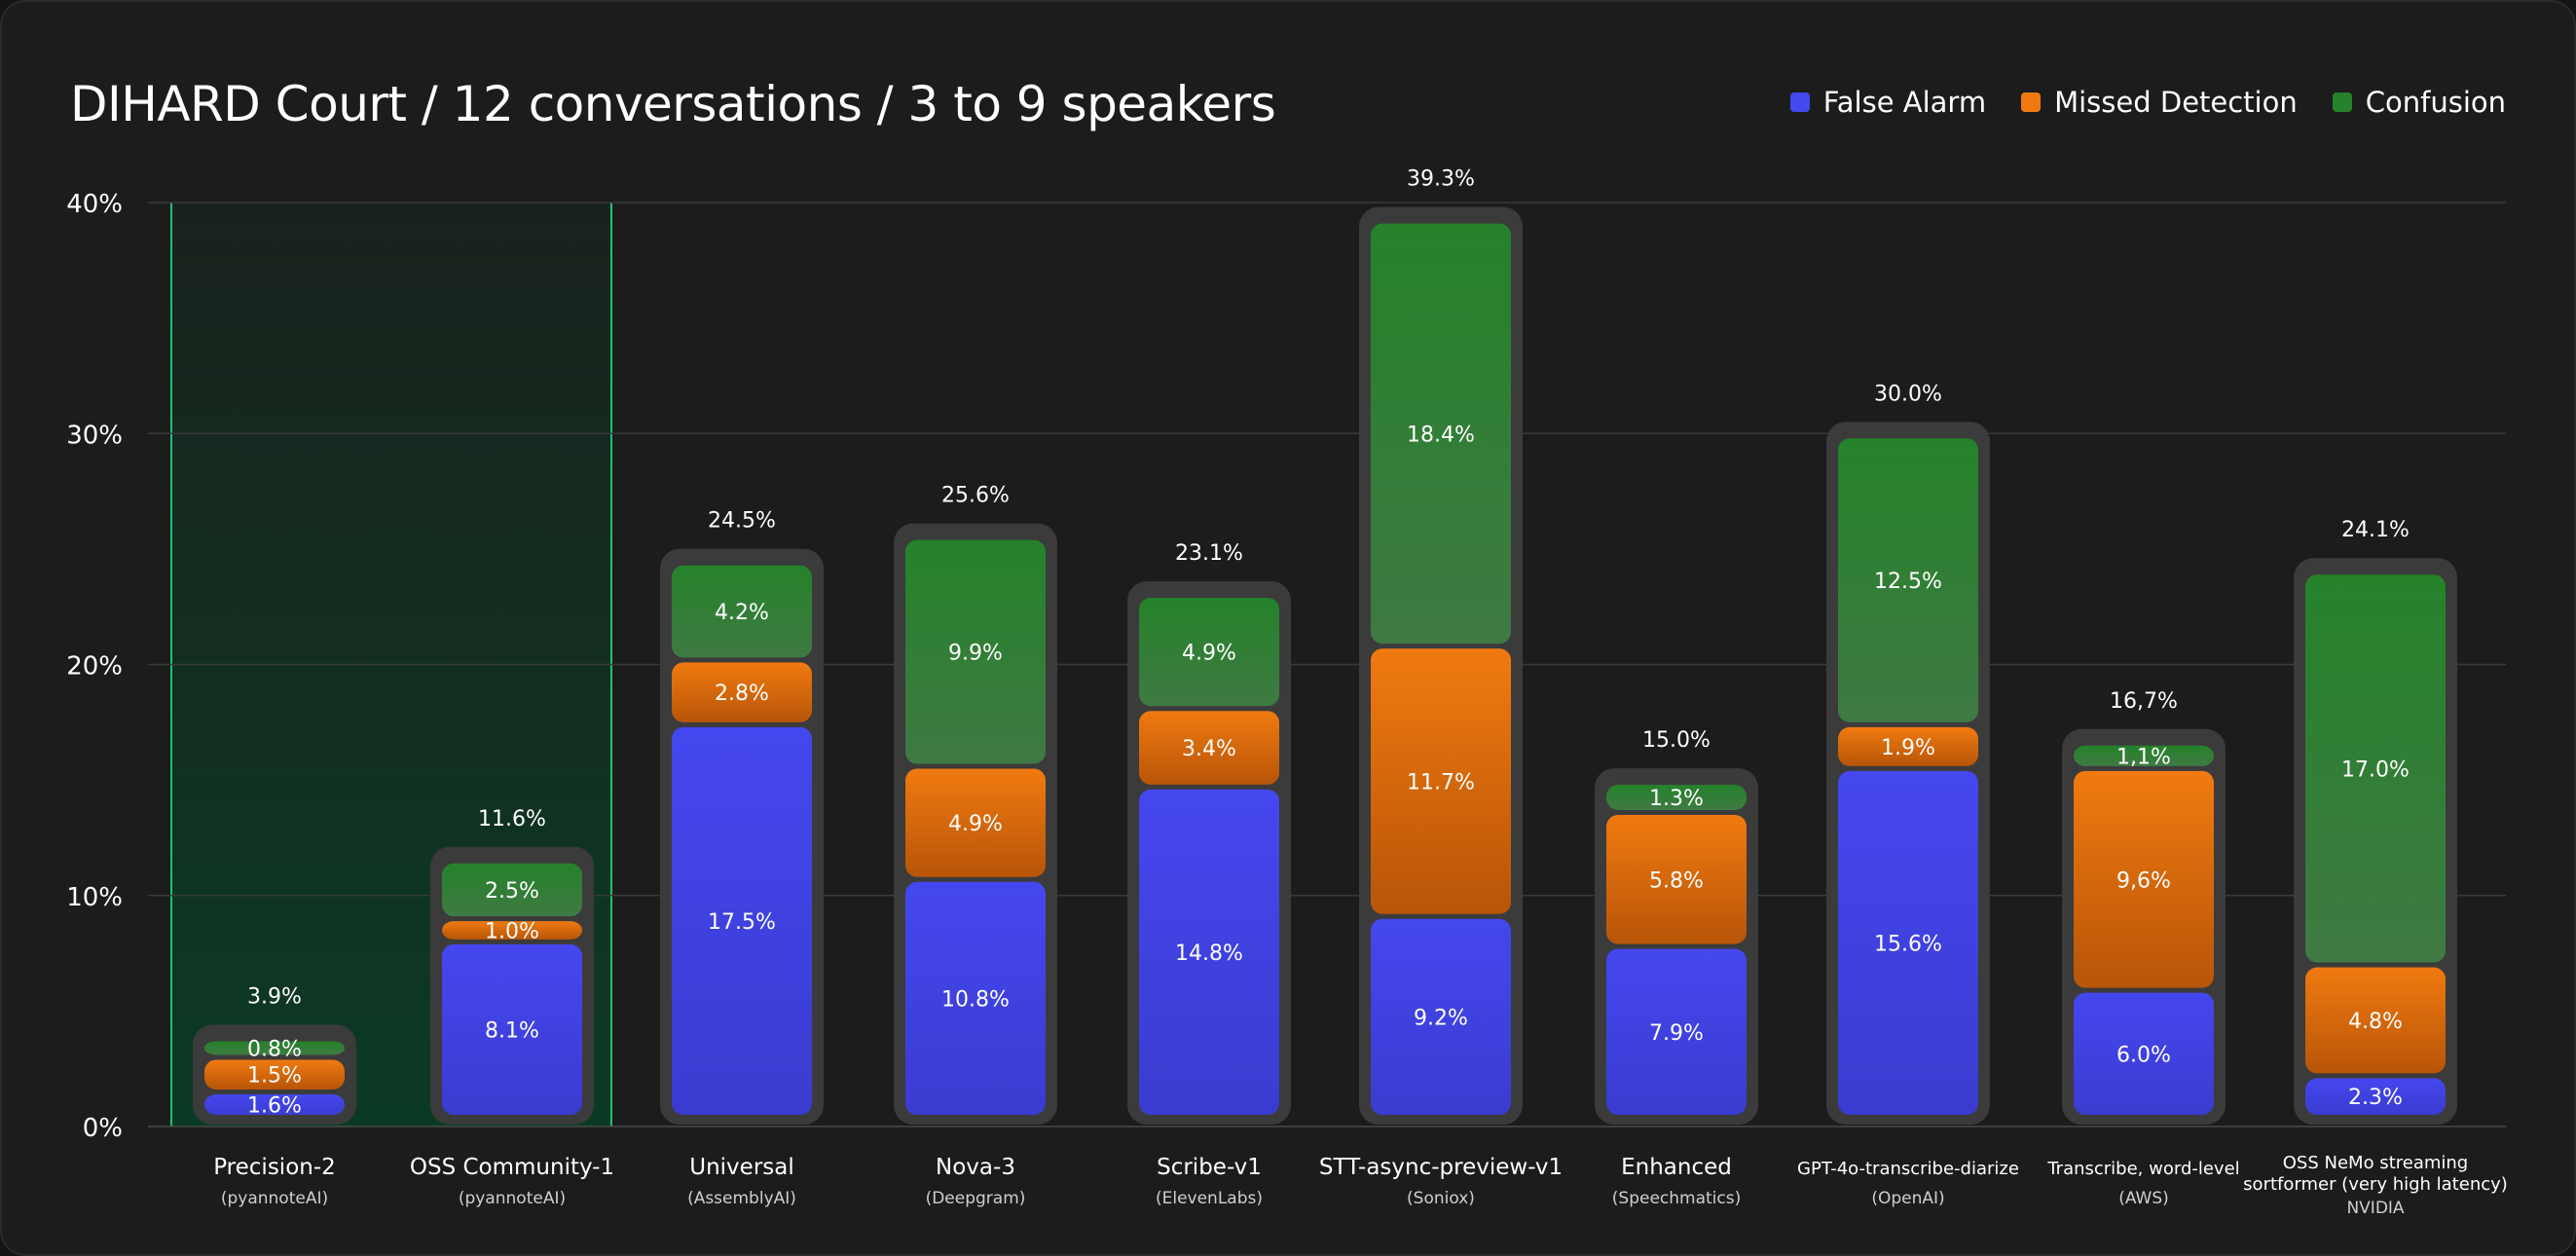 The height and width of the screenshot is (1256, 2576). What do you see at coordinates (2143, 1199) in the screenshot?
I see `x-category-provider-transcribe-word-level: (AWS)` at bounding box center [2143, 1199].